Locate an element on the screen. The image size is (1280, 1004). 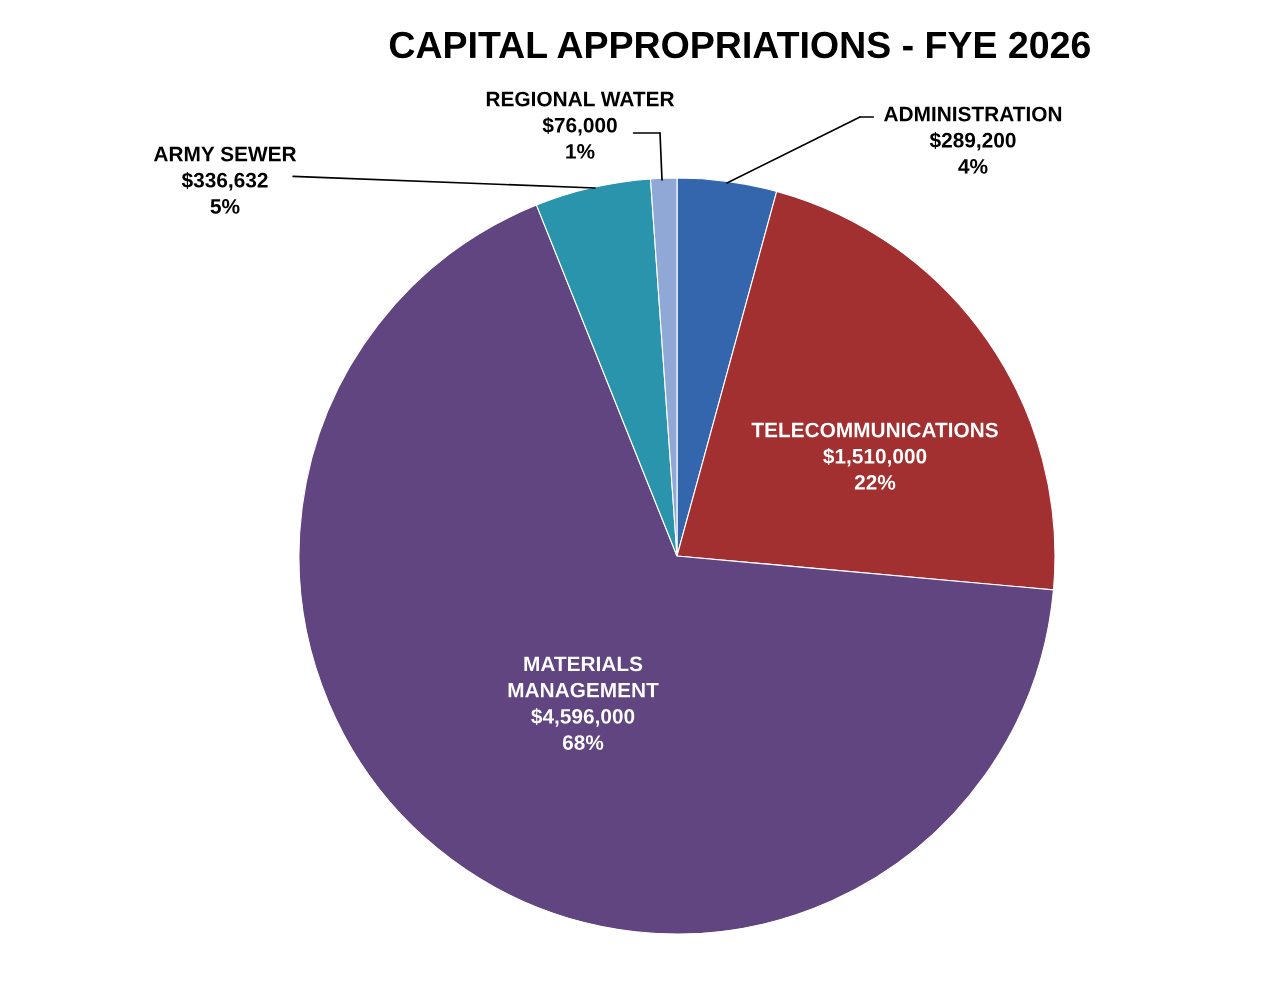
data-label: $76,000 1% is located at coordinates (579, 137).